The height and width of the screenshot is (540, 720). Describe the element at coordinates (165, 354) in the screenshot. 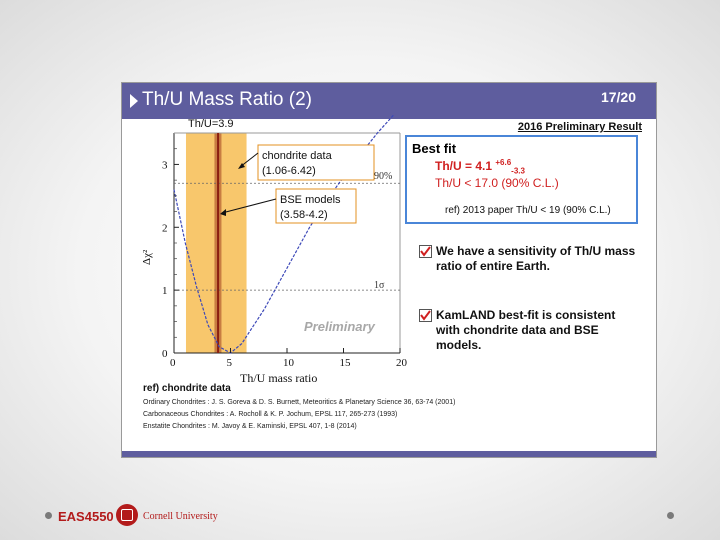

I see `y-tick-label: 0` at that location.